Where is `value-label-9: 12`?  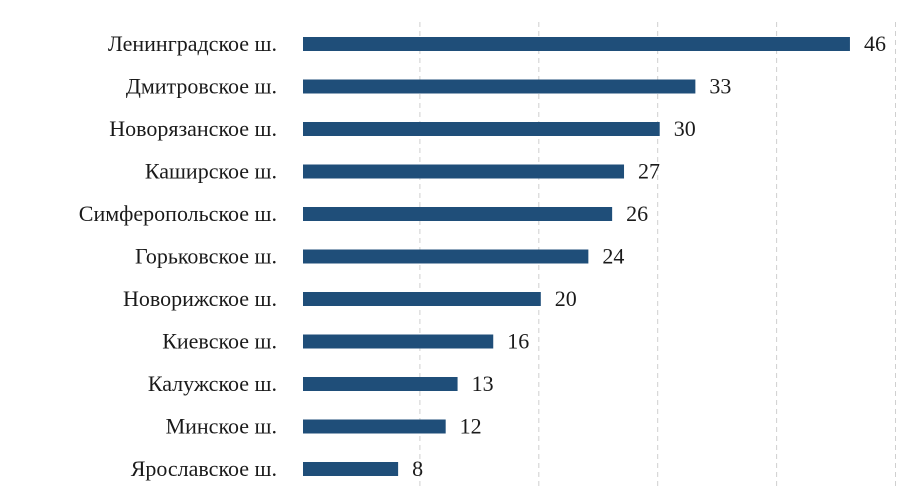
value-label-9: 12 is located at coordinates (471, 426).